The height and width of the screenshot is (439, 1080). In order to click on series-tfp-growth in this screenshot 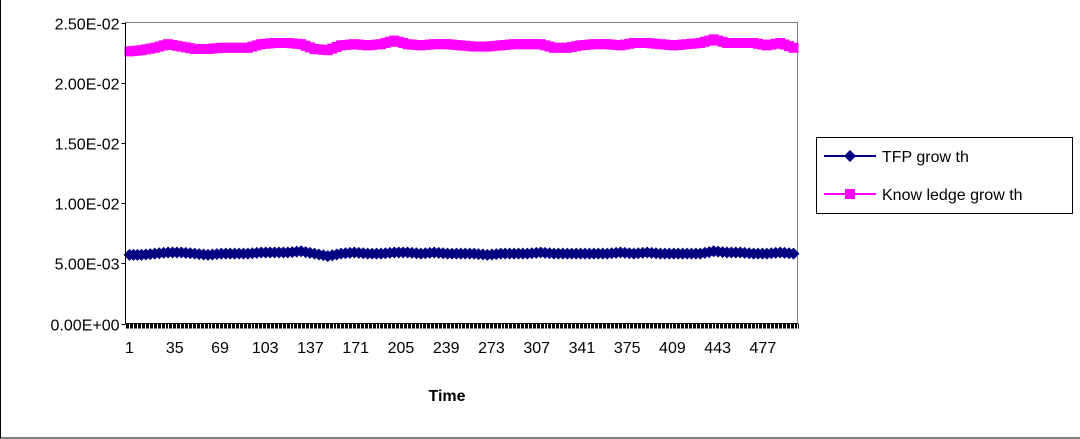, I will do `click(461, 254)`.